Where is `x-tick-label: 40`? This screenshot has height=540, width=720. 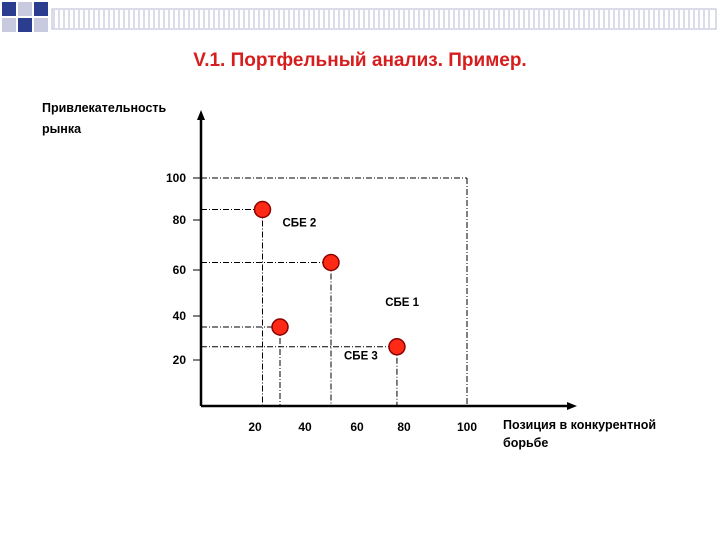
x-tick-label: 40 is located at coordinates (305, 427).